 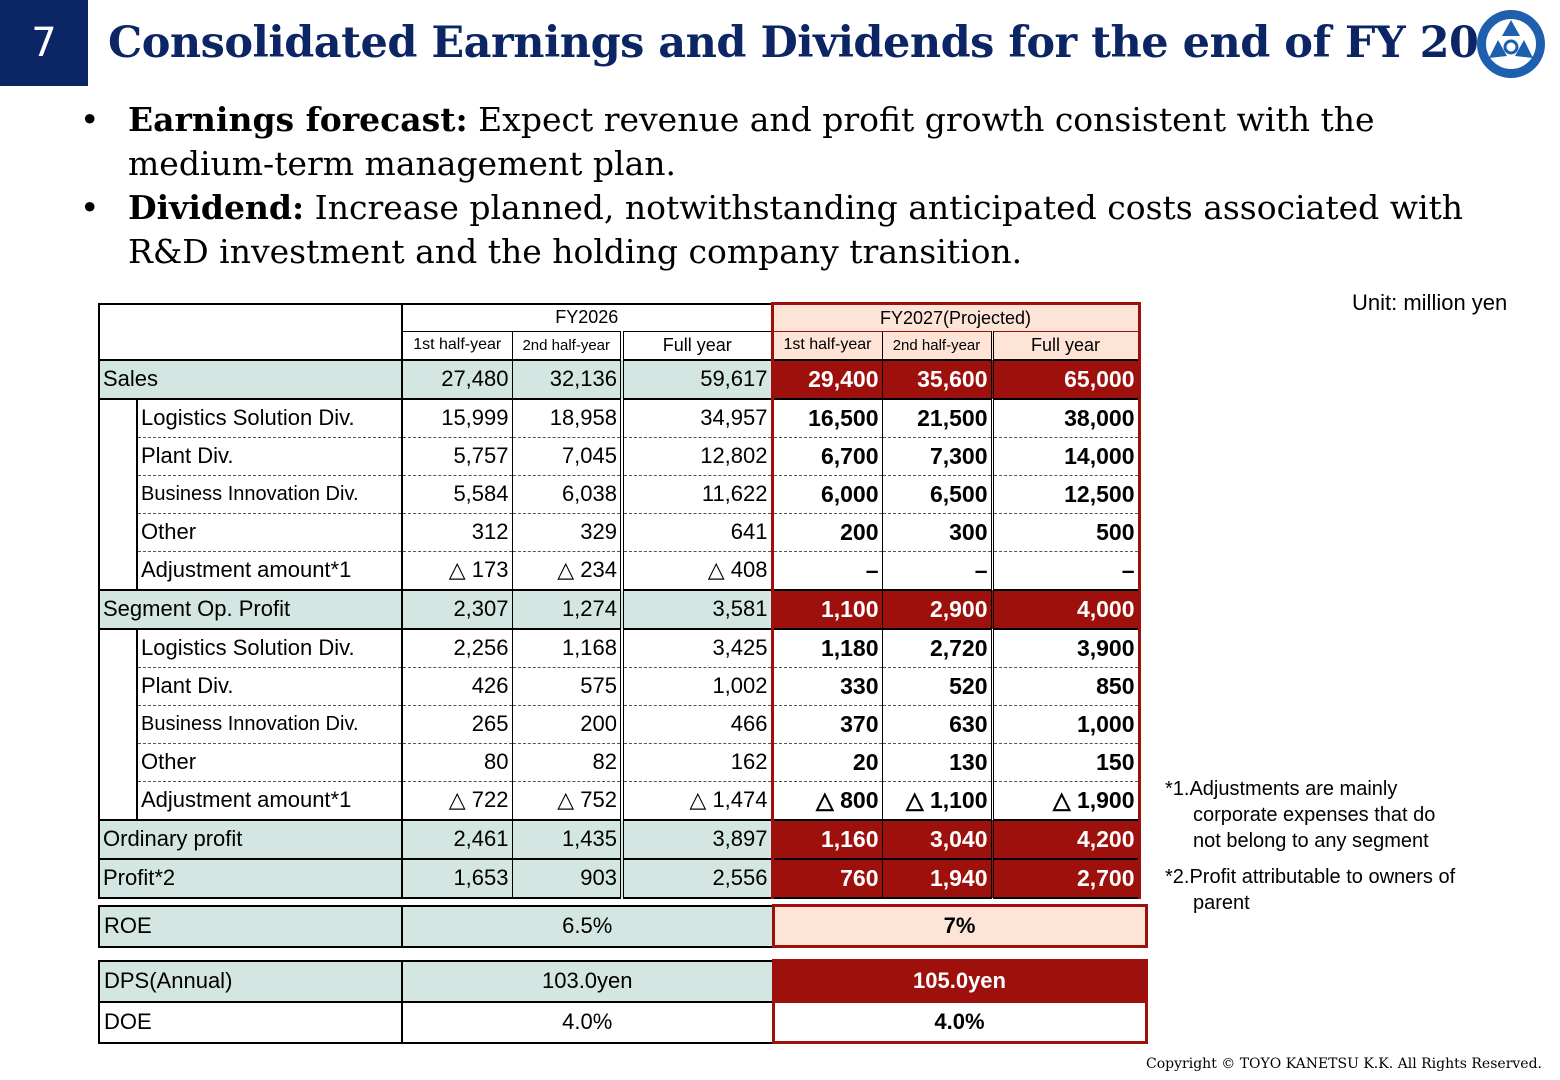 I want to click on cell-value: 3,897, so click(x=697, y=839).